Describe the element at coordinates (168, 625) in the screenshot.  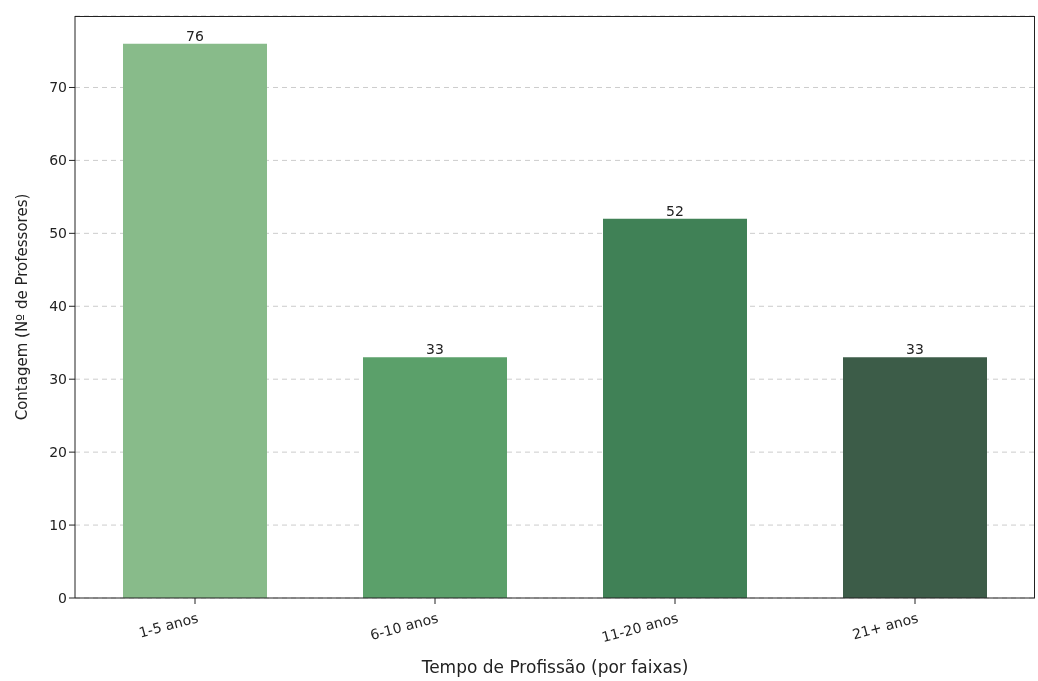
I see `x-tick-label: 1-5 anos` at that location.